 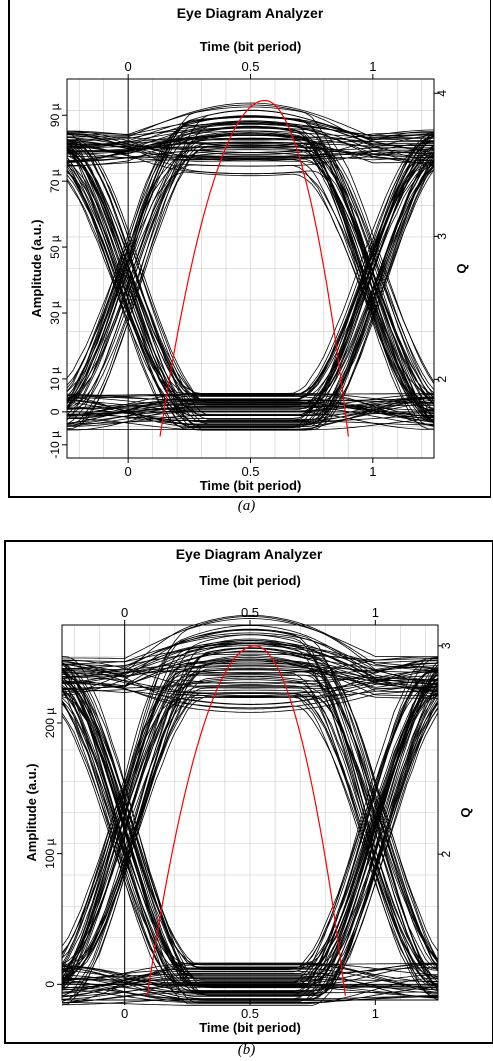 I want to click on x-axis-label-top: Time (bit period), so click(x=251, y=46).